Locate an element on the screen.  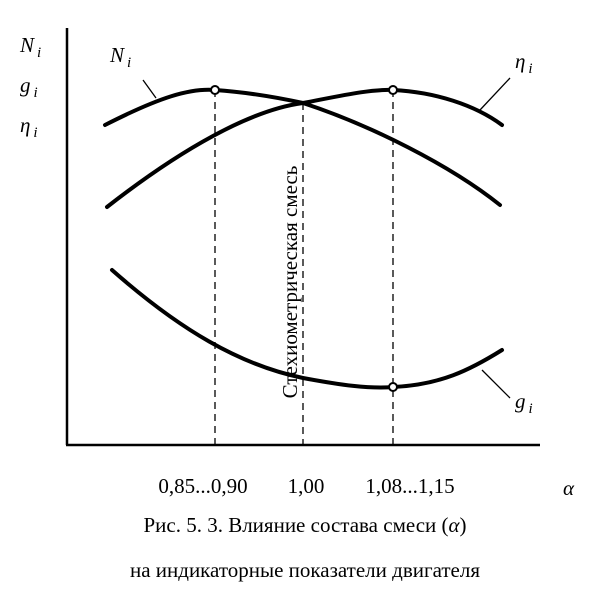
curve-g is located at coordinates (307, 329).